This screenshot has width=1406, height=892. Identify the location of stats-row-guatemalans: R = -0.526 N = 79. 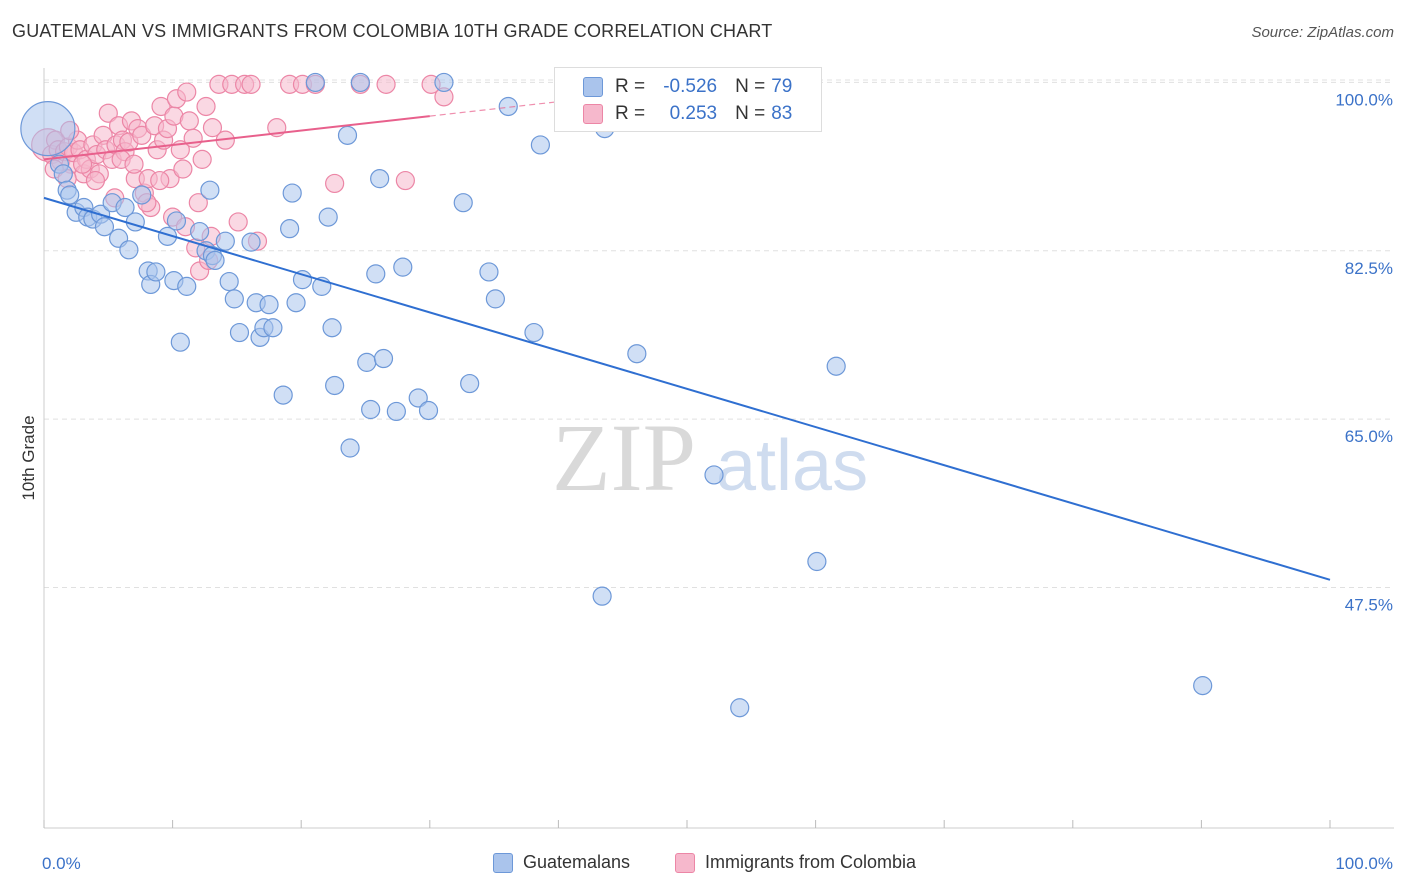
(703, 87).